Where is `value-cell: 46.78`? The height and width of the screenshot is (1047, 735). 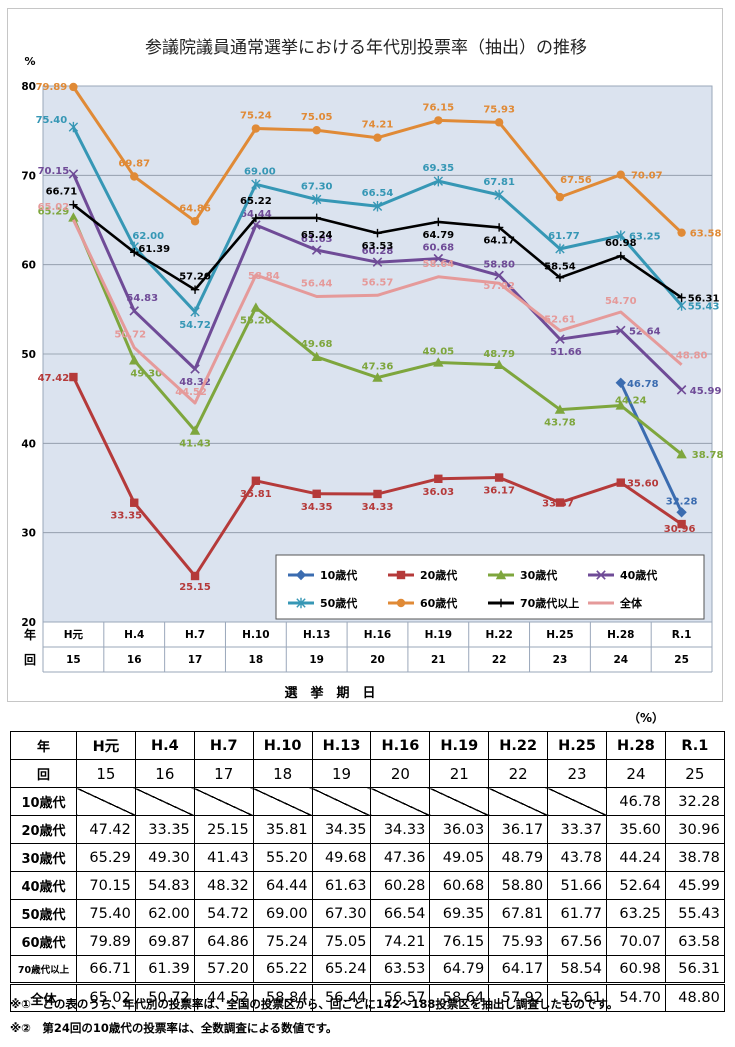
value-cell: 46.78 is located at coordinates (636, 801).